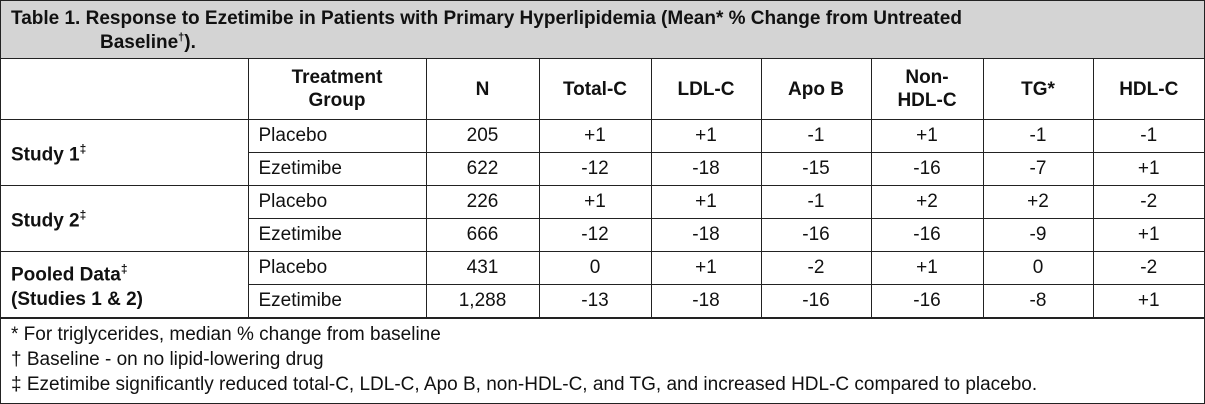 This screenshot has height=404, width=1205. Describe the element at coordinates (45, 155) in the screenshot. I see `study-name: Study 1` at that location.